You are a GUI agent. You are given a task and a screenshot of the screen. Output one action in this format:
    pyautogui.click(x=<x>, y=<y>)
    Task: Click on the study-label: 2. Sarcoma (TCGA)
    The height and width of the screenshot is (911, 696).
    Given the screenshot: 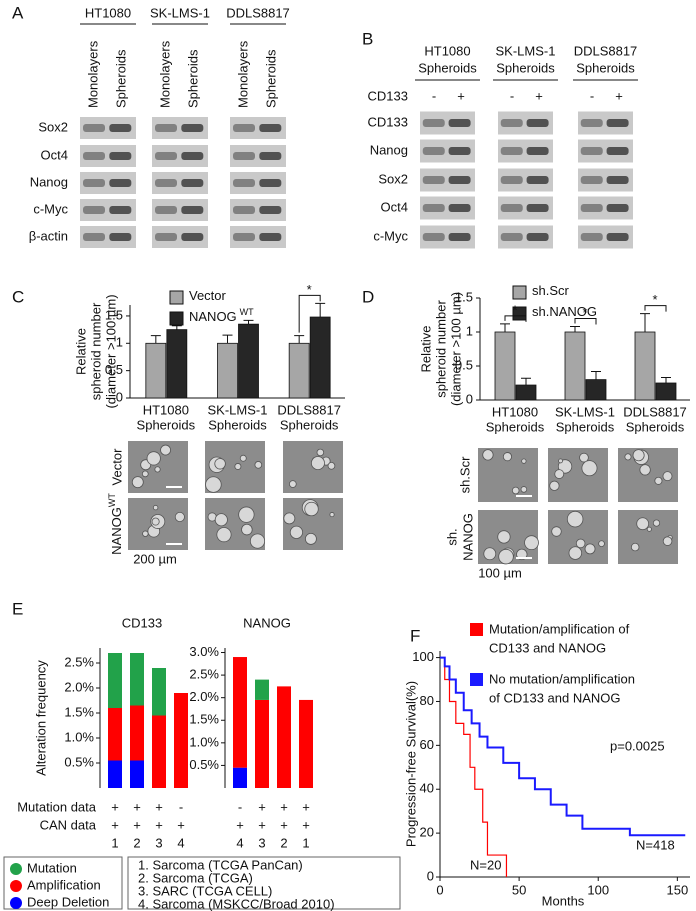 What is the action you would take?
    pyautogui.click(x=195, y=877)
    